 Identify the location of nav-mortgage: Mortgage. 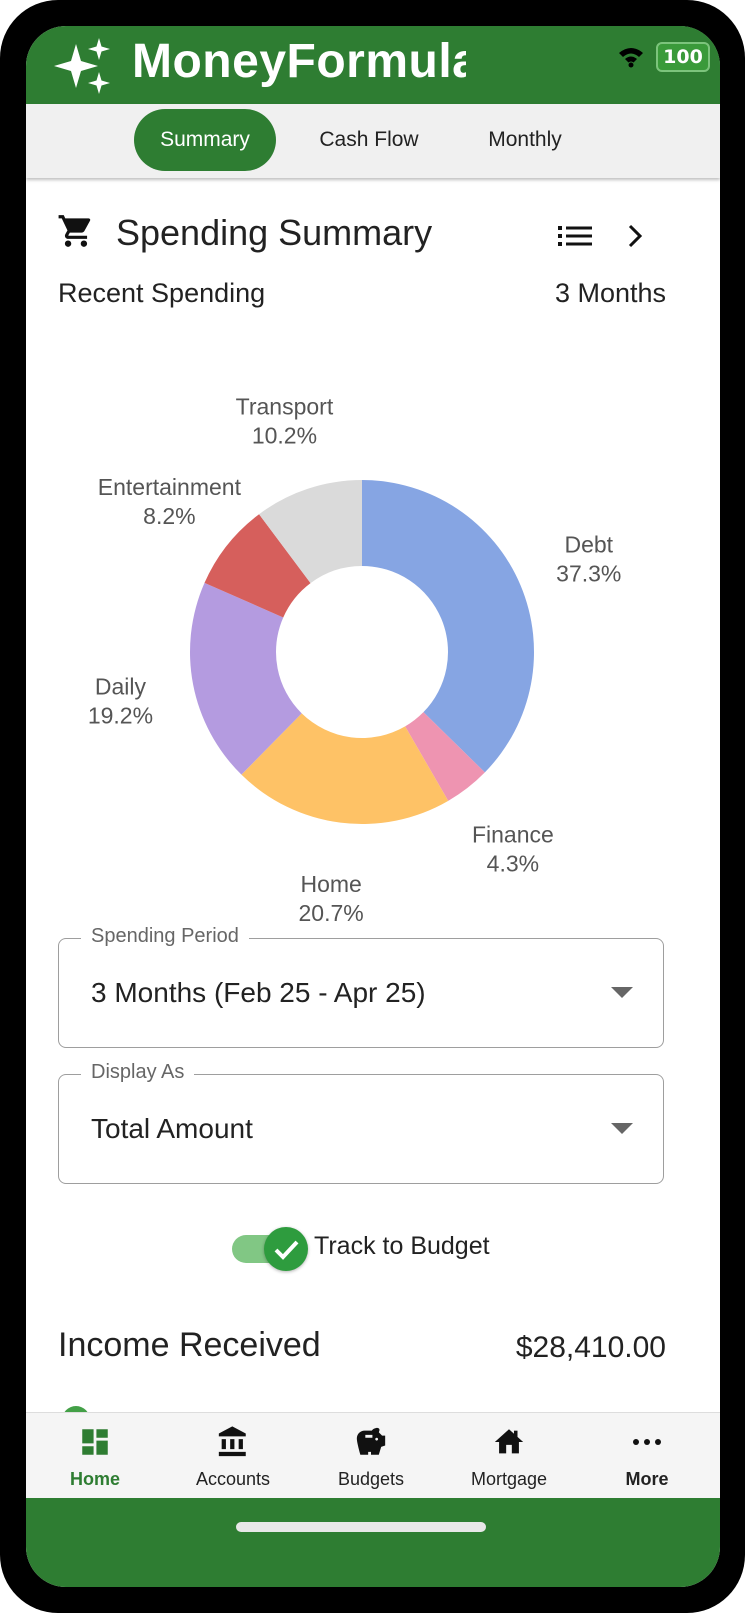
(509, 1456).